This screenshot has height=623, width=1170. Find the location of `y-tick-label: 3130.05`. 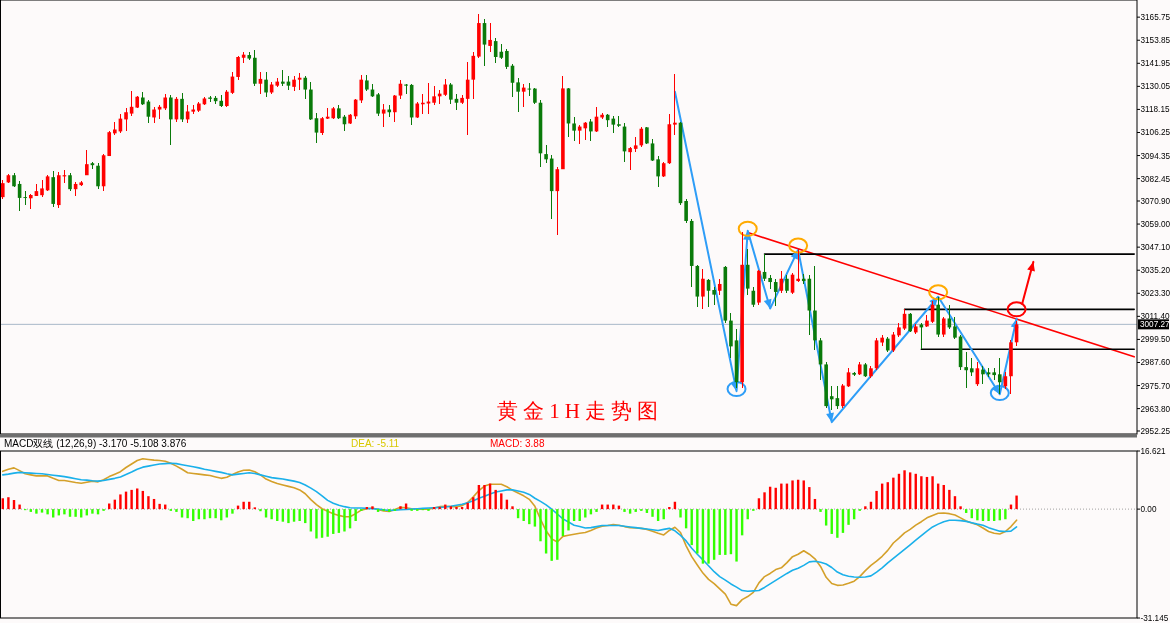

y-tick-label: 3130.05 is located at coordinates (1155, 87).